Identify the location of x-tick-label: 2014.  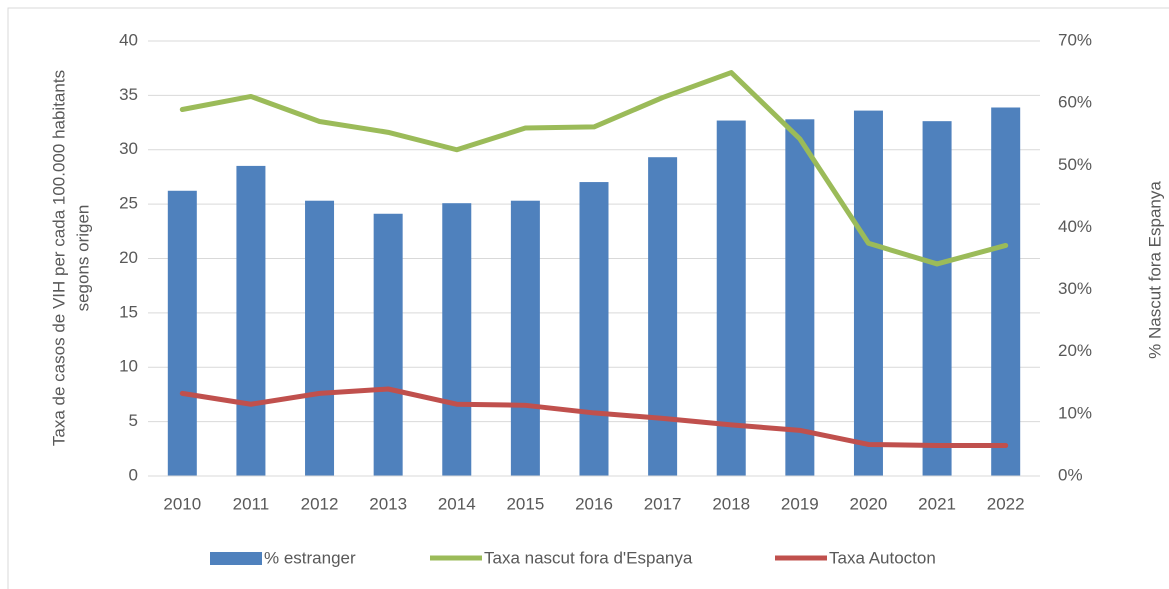
(457, 503).